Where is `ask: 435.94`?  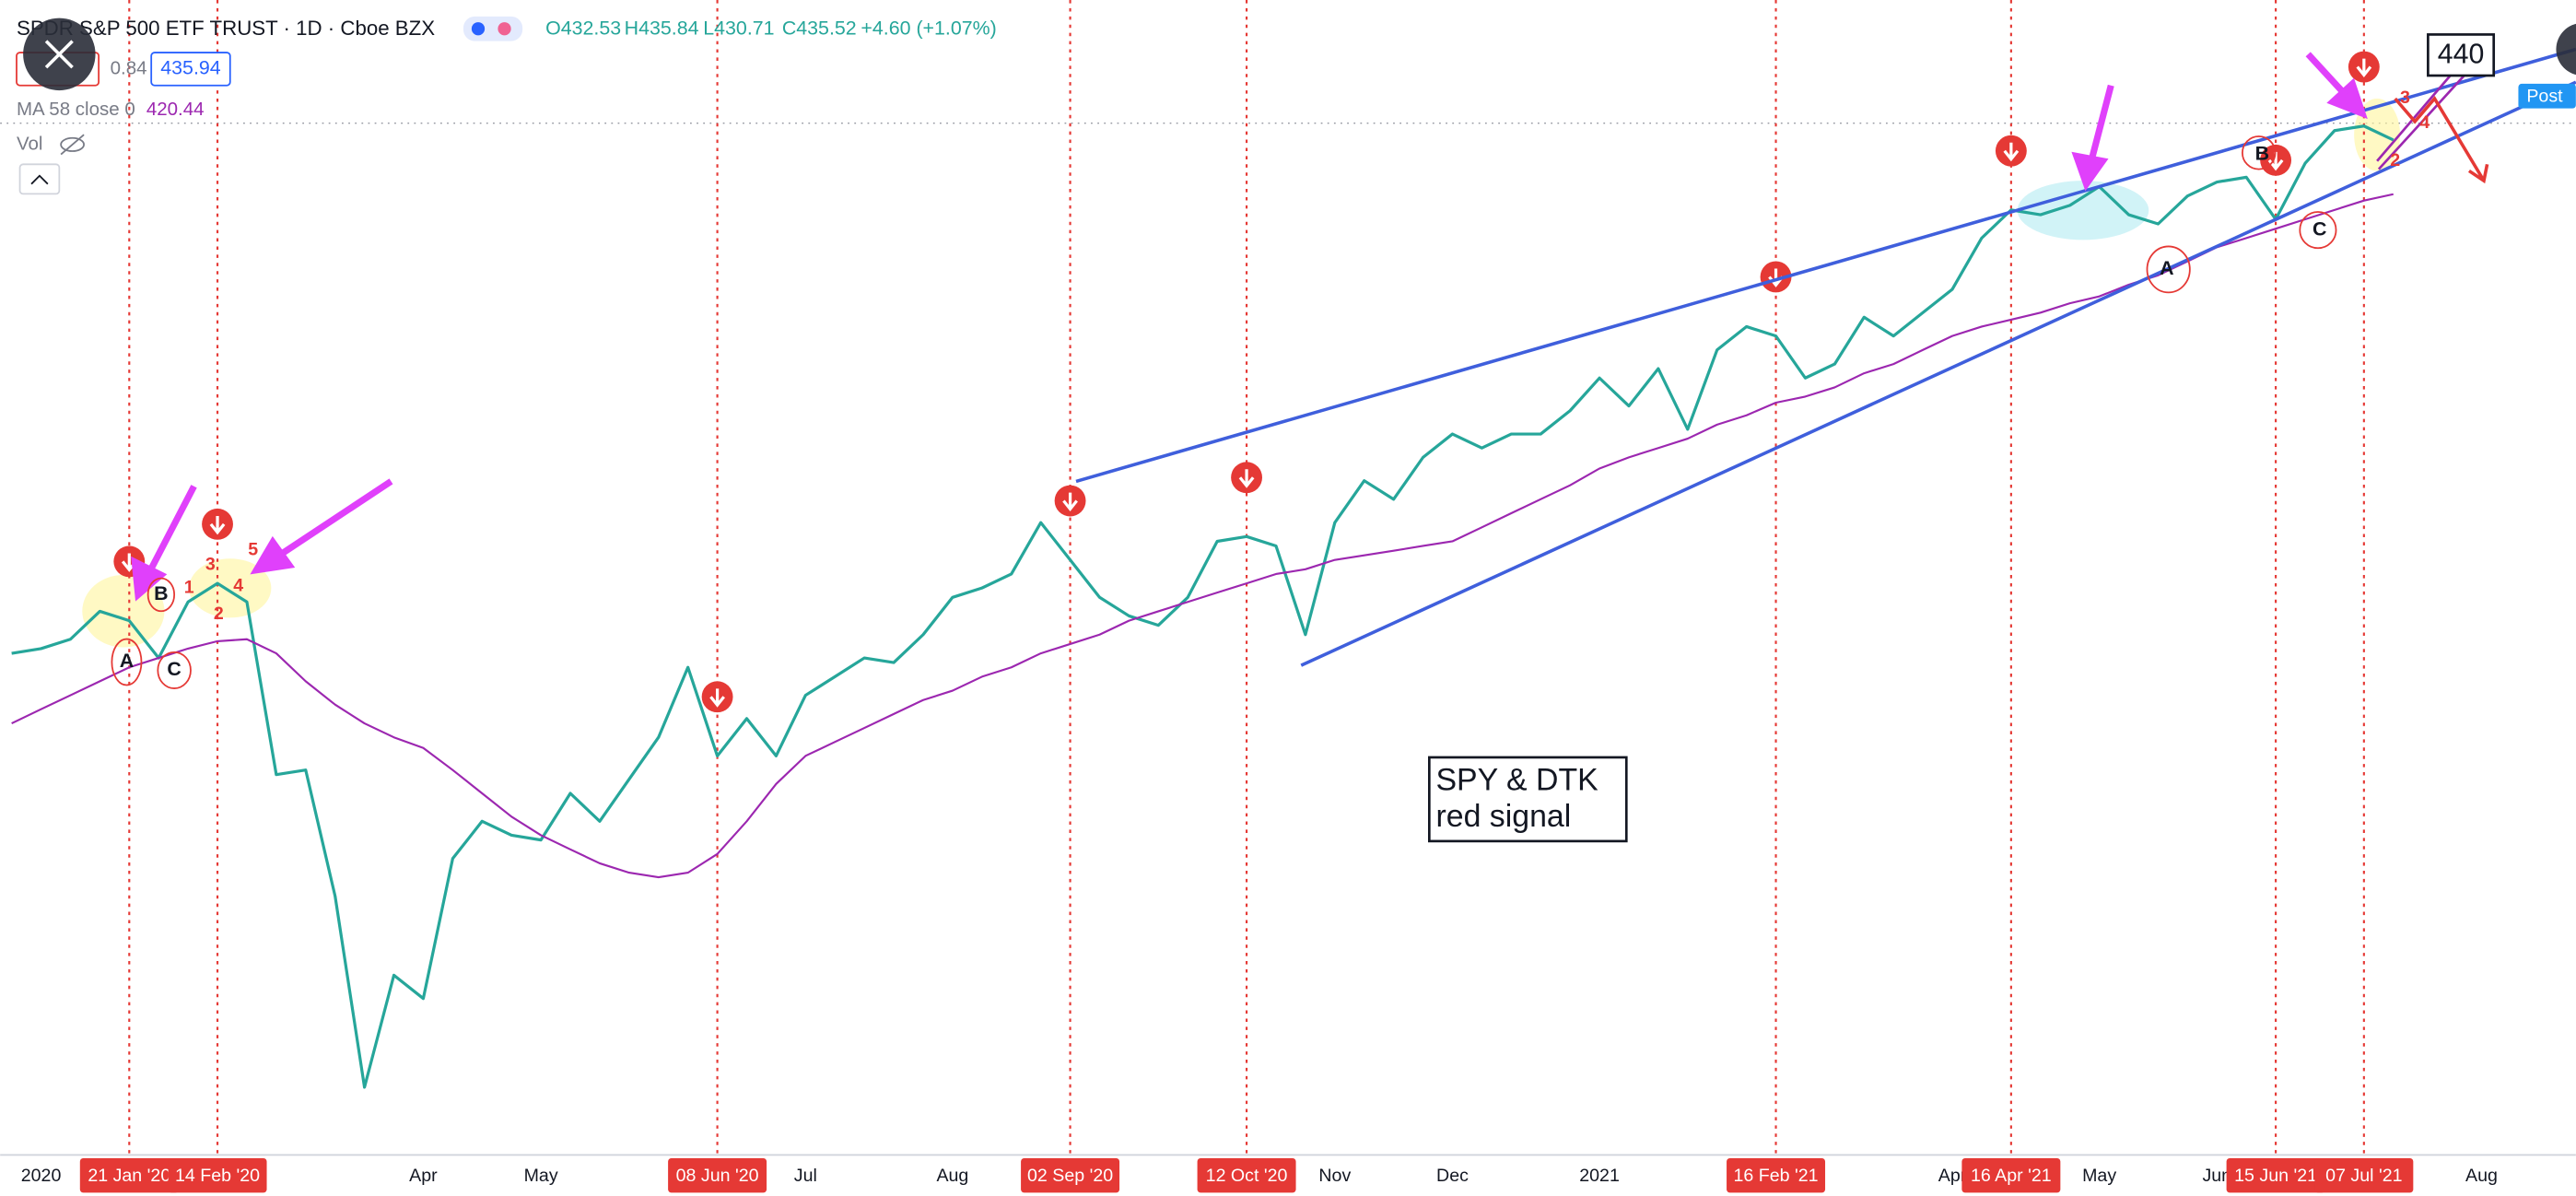 ask: 435.94 is located at coordinates (190, 68).